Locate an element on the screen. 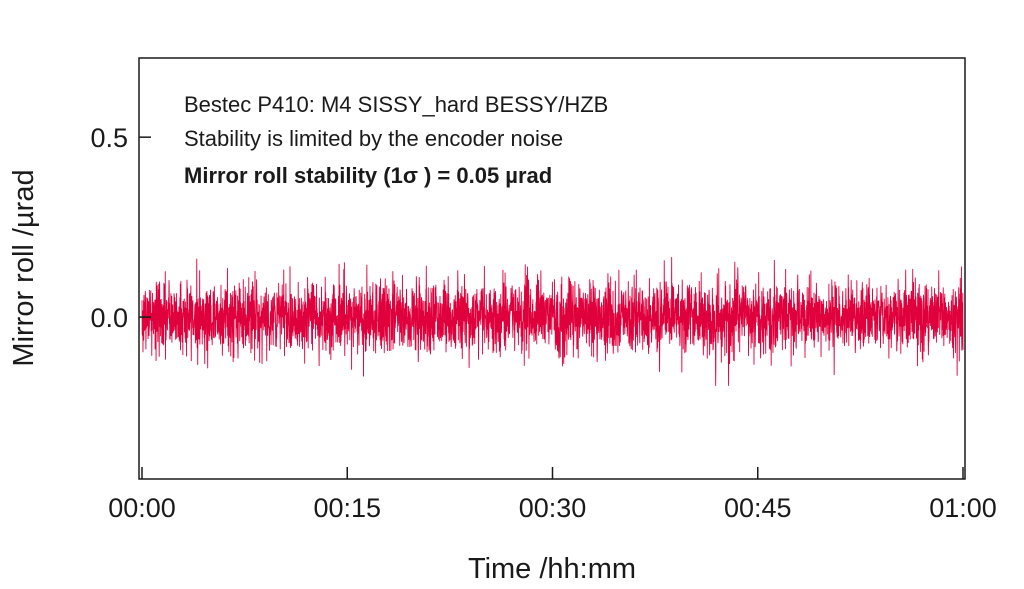 Image resolution: width=1024 pixels, height=589 pixels. annotation-line-3: Mirror roll stability (1σ ) = 0.05 µrad is located at coordinates (368, 175).